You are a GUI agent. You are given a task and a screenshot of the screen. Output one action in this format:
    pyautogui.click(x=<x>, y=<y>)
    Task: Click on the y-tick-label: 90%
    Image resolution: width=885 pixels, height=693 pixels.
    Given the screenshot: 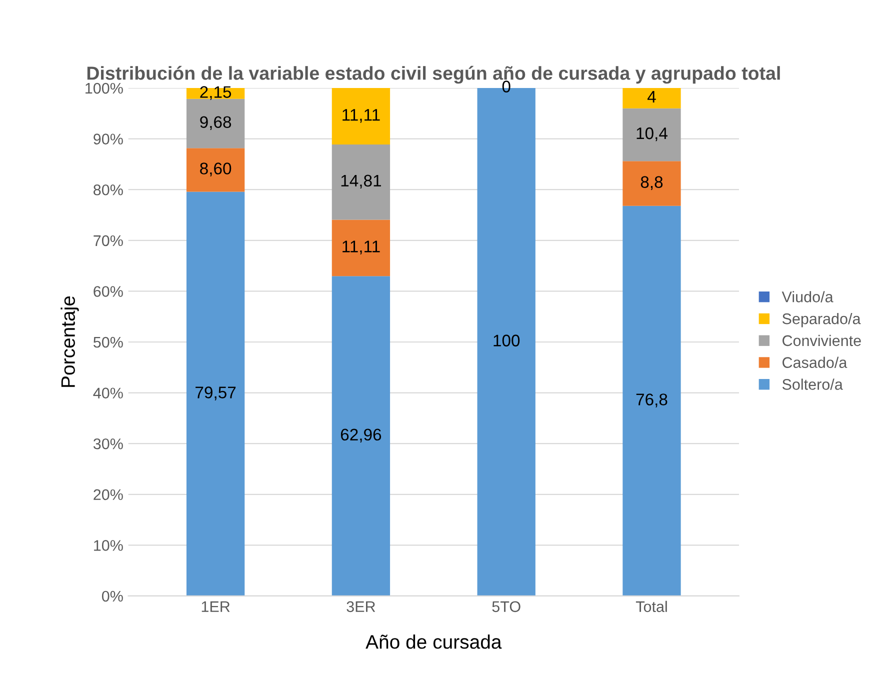 What is the action you would take?
    pyautogui.click(x=108, y=139)
    